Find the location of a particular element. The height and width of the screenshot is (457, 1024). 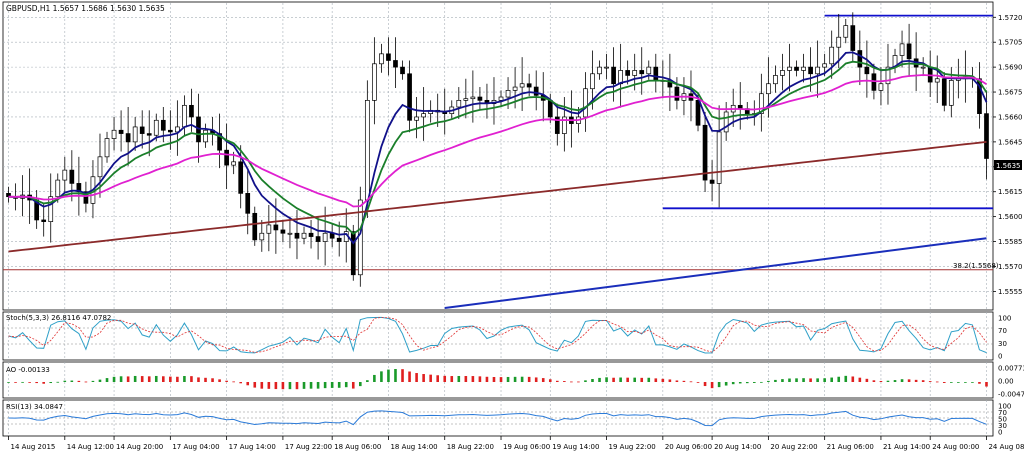

time-tick-label: 20 Aug 22:00 is located at coordinates (793, 447).